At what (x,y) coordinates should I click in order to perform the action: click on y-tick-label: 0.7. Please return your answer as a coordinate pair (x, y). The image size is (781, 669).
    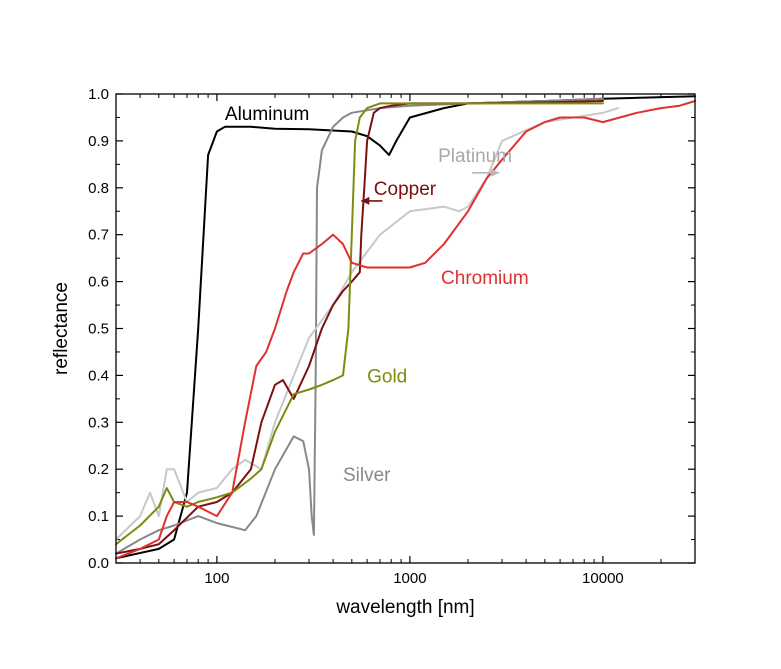
    Looking at the image, I should click on (98, 235).